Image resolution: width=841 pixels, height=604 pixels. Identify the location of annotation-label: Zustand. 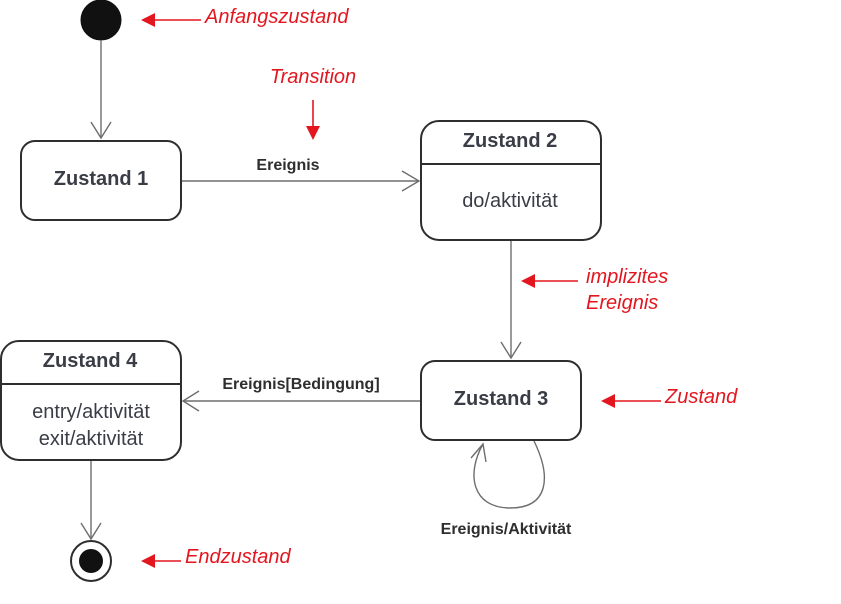
(701, 397).